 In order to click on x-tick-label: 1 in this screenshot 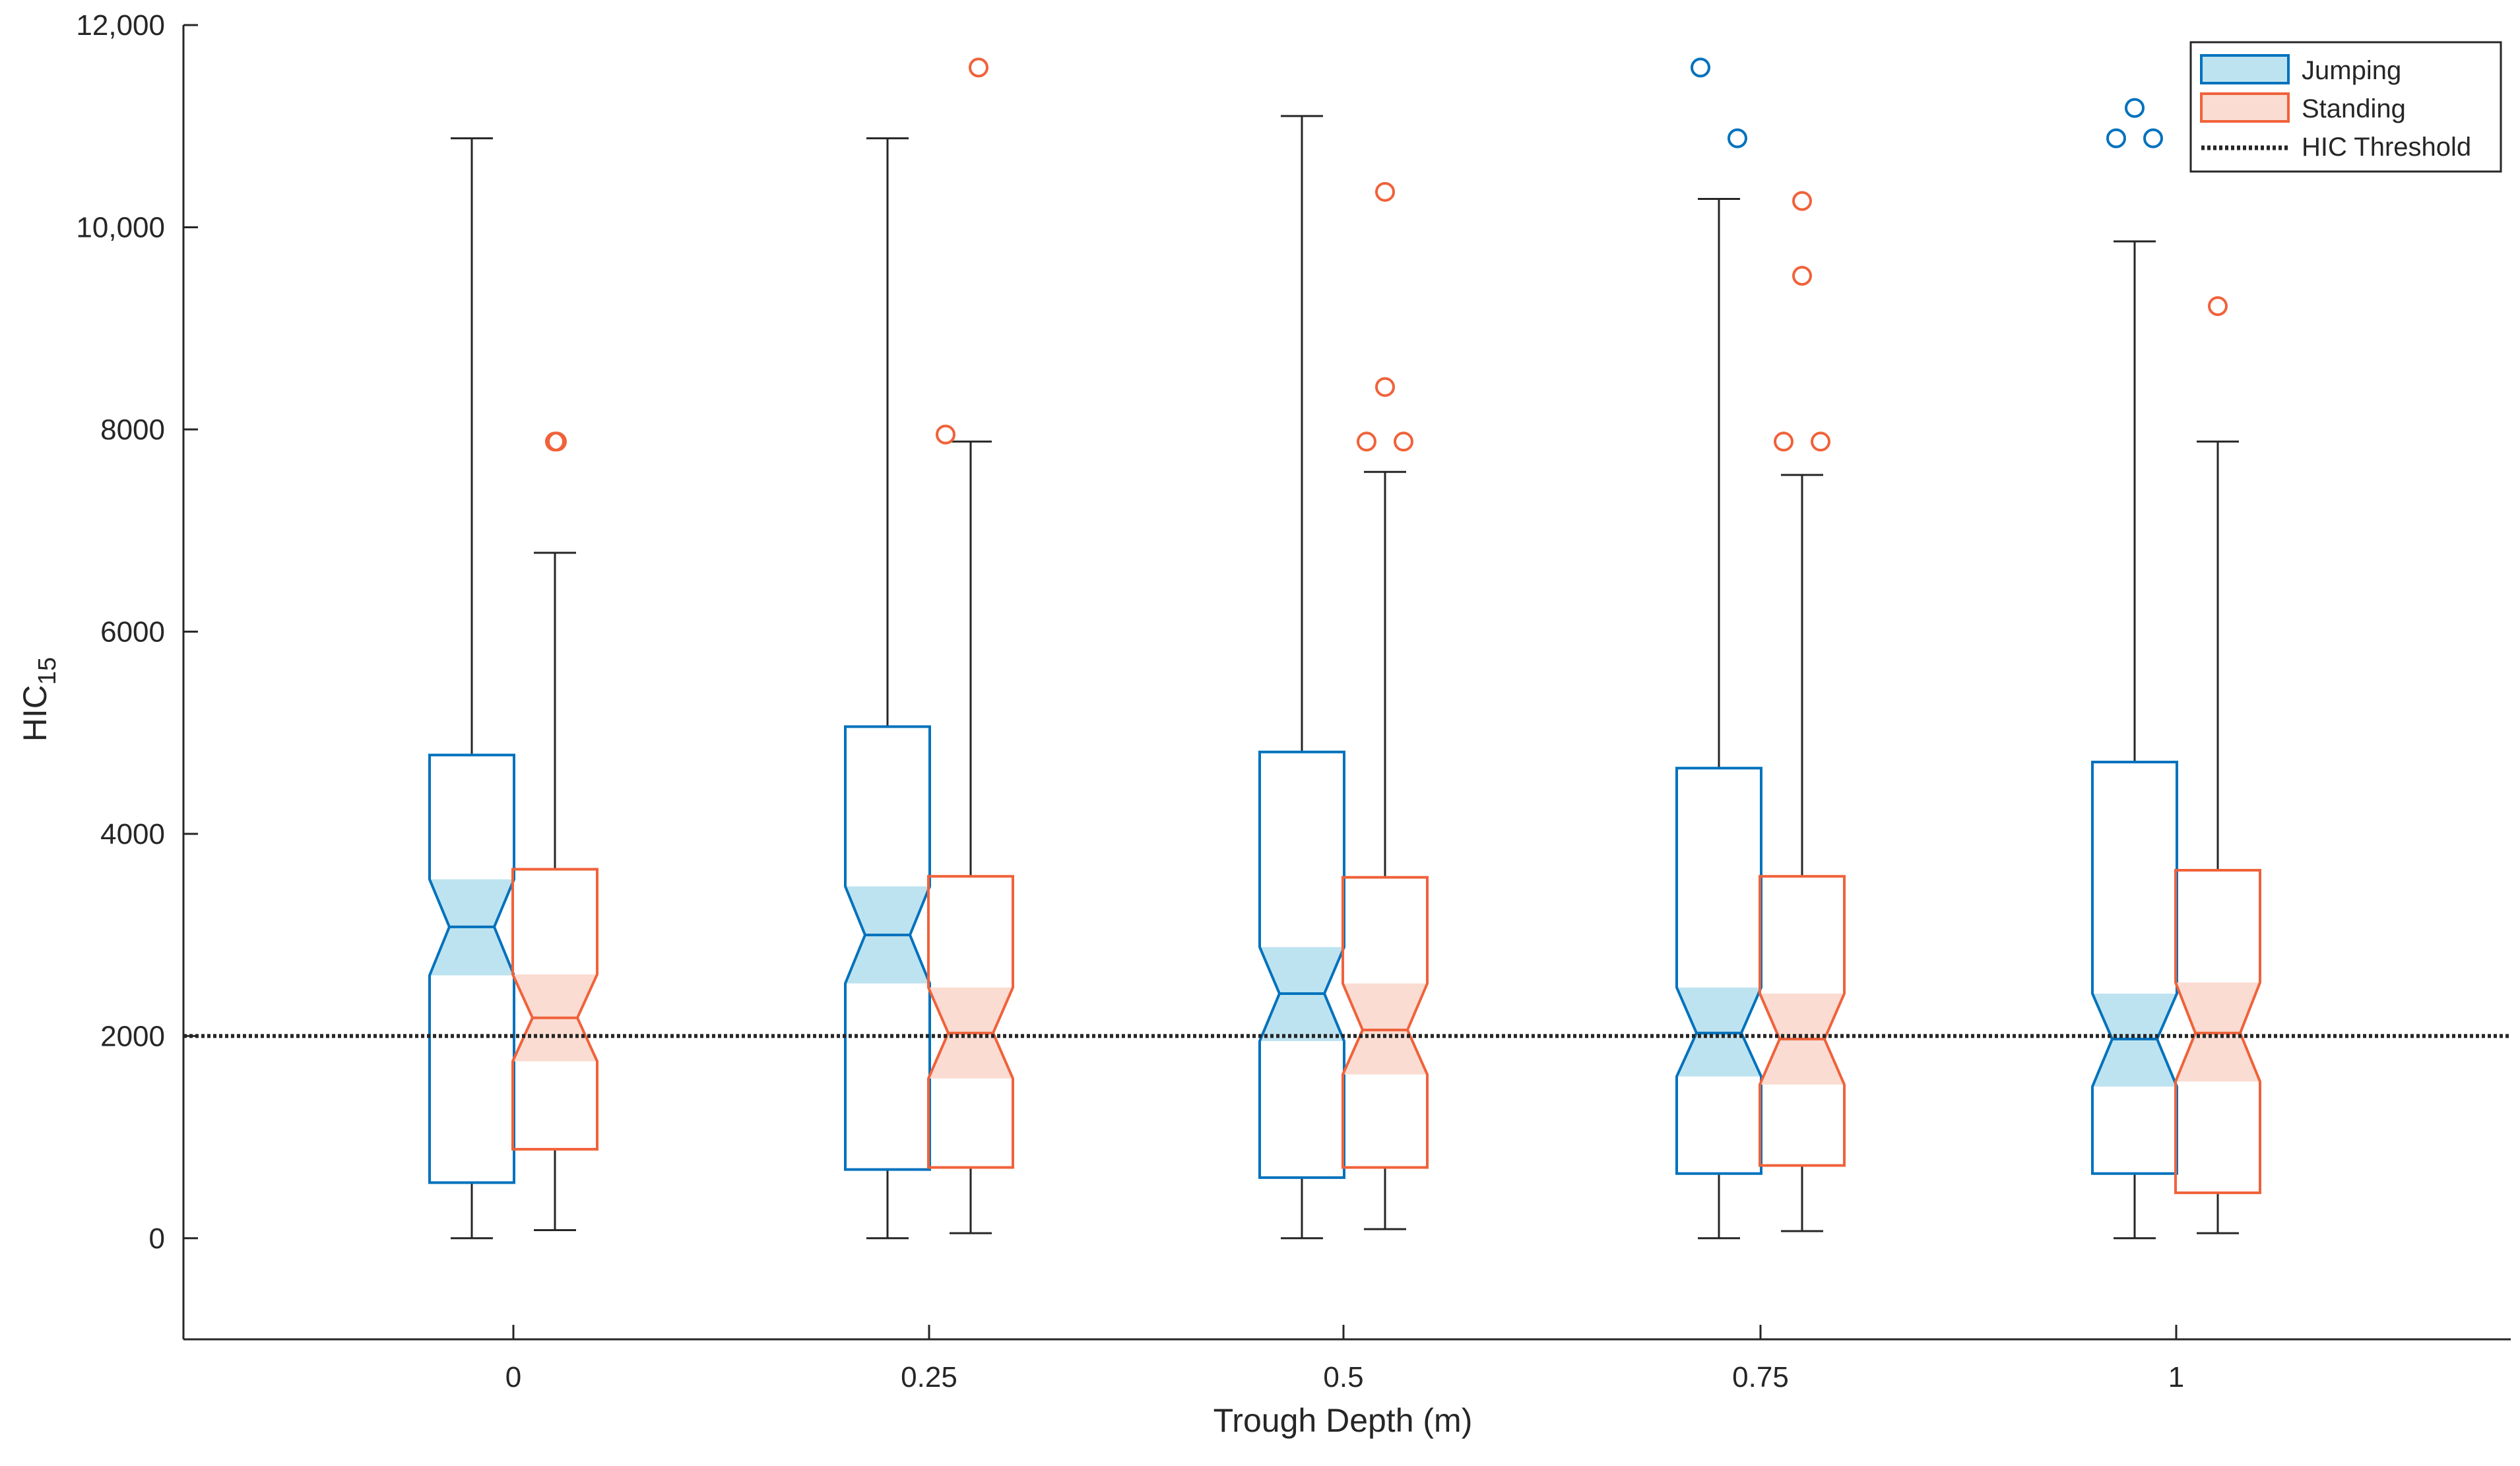, I will do `click(2176, 1377)`.